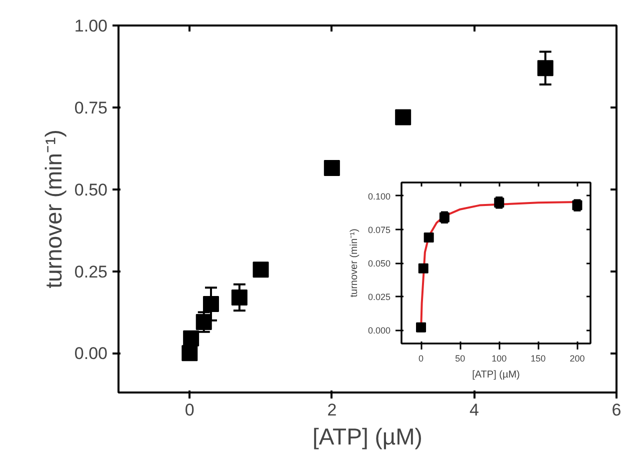 The image size is (621, 468). What do you see at coordinates (332, 410) in the screenshot?
I see `x-tick-label: 2` at bounding box center [332, 410].